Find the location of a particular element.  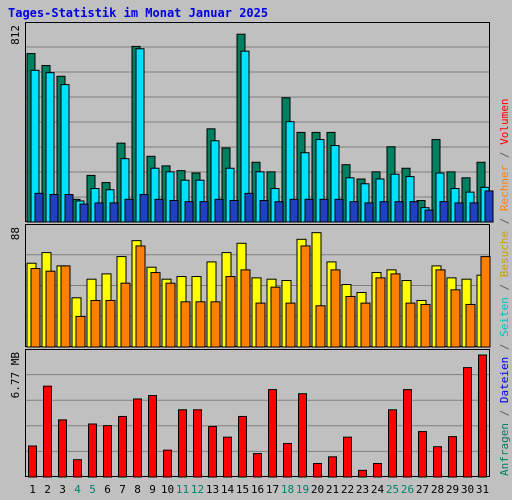

x-tick-label-day-28: 28 is located at coordinates (437, 489).